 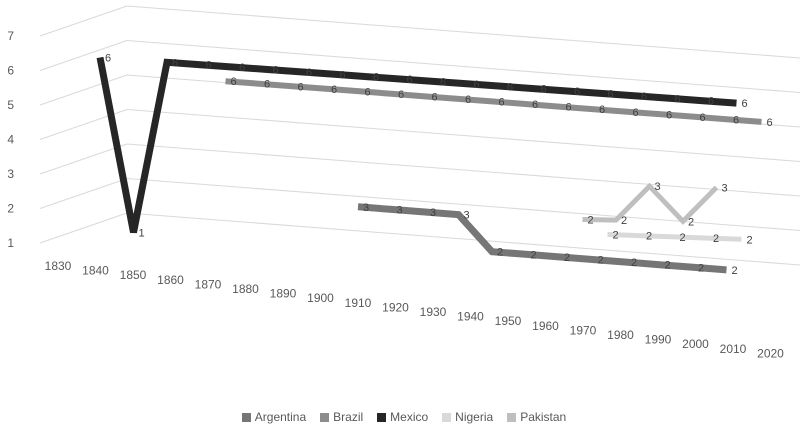 What do you see at coordinates (675, 237) in the screenshot?
I see `series-line-nigeria` at bounding box center [675, 237].